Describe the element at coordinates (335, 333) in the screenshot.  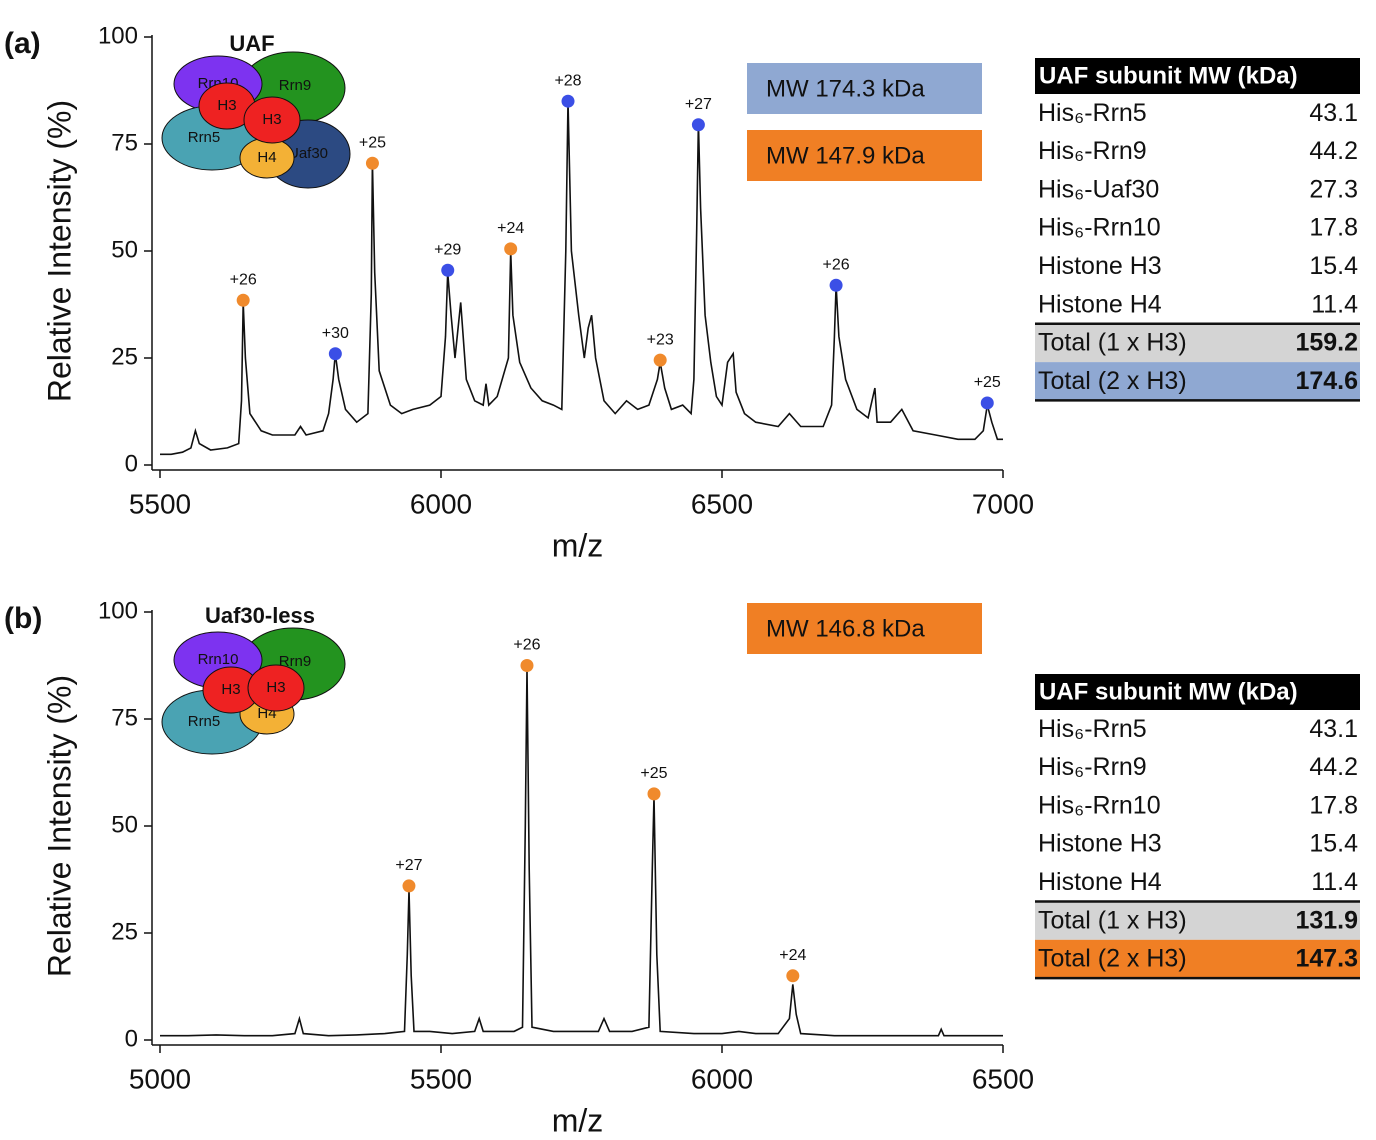
I see `peak-label: +30` at that location.